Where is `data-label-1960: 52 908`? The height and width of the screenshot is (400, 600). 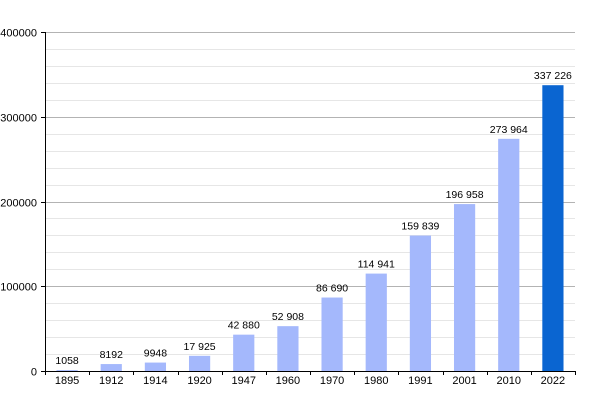
data-label-1960: 52 908 is located at coordinates (288, 317).